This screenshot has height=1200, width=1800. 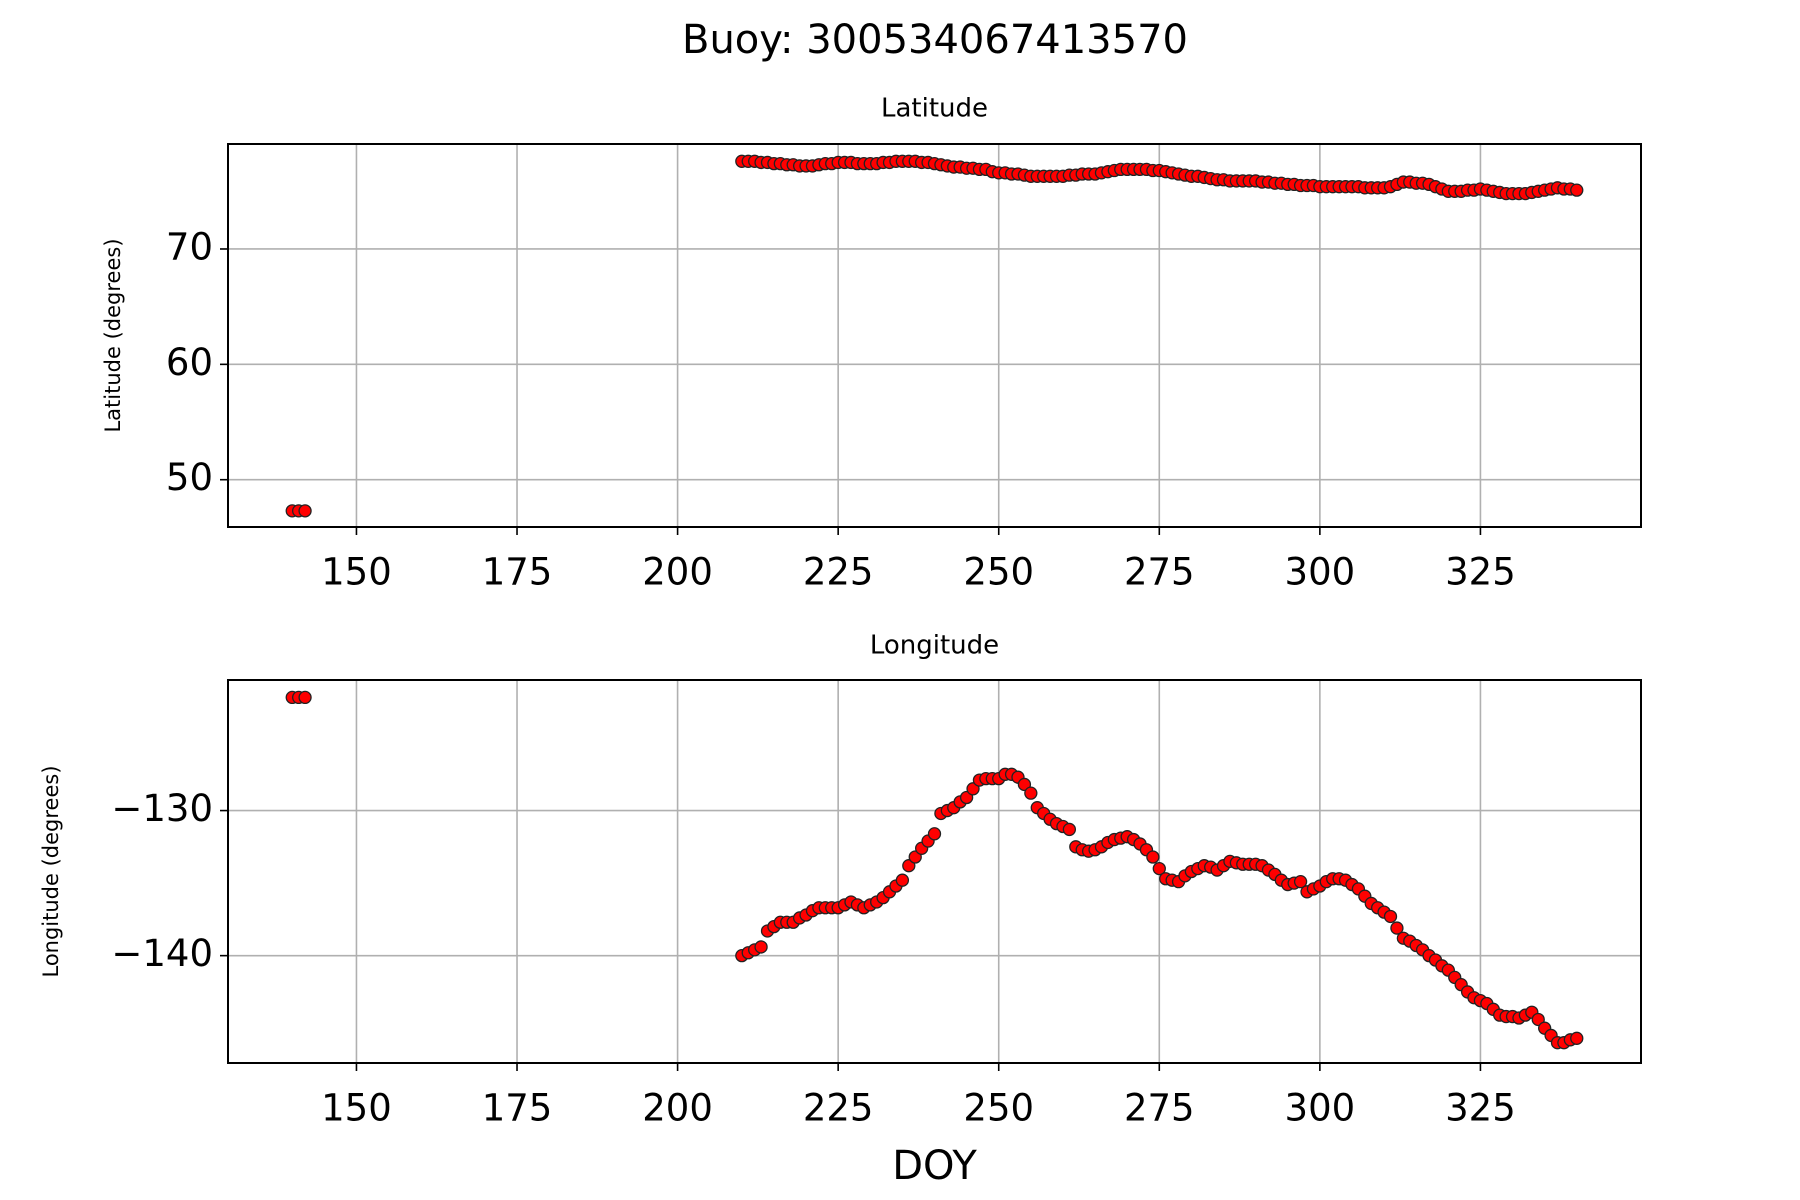 What do you see at coordinates (189, 246) in the screenshot?
I see `y-tick-label: 70` at bounding box center [189, 246].